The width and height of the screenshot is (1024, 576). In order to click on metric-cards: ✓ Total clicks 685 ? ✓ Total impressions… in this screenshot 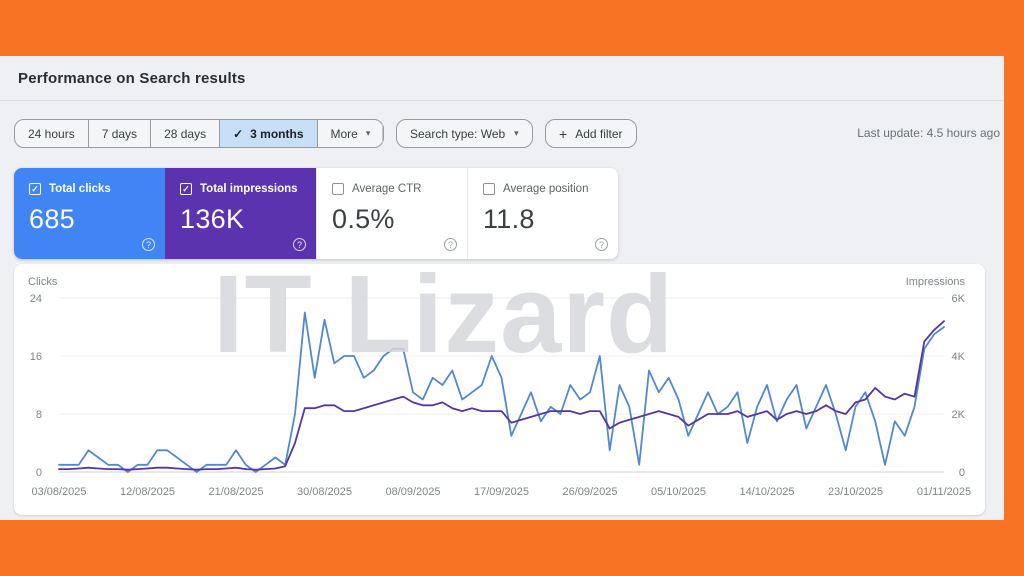, I will do `click(316, 213)`.